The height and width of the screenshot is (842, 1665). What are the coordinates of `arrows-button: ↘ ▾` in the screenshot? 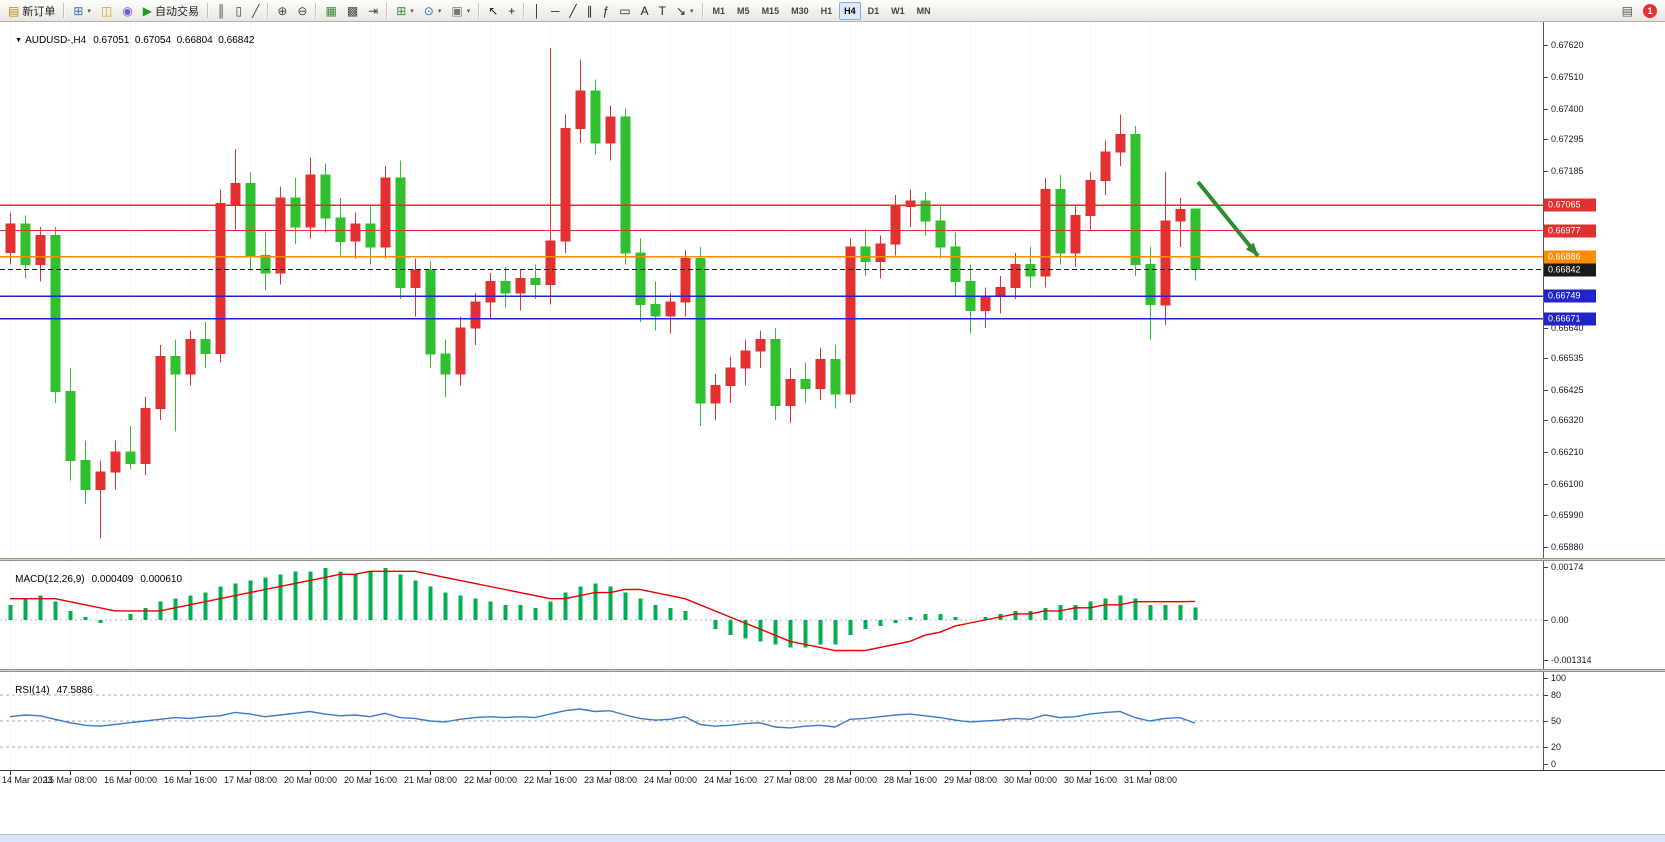 It's located at (685, 11).